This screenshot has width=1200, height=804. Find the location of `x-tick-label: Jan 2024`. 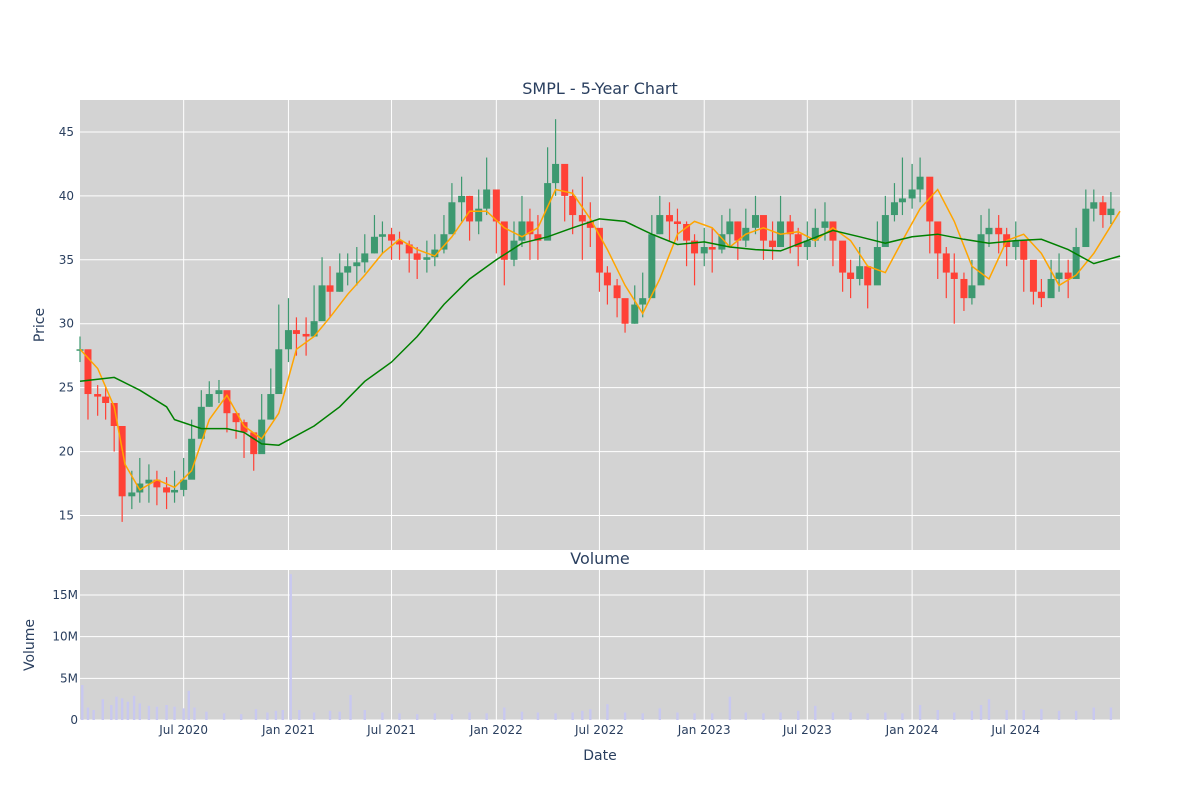

x-tick-label: Jan 2024 is located at coordinates (912, 730).